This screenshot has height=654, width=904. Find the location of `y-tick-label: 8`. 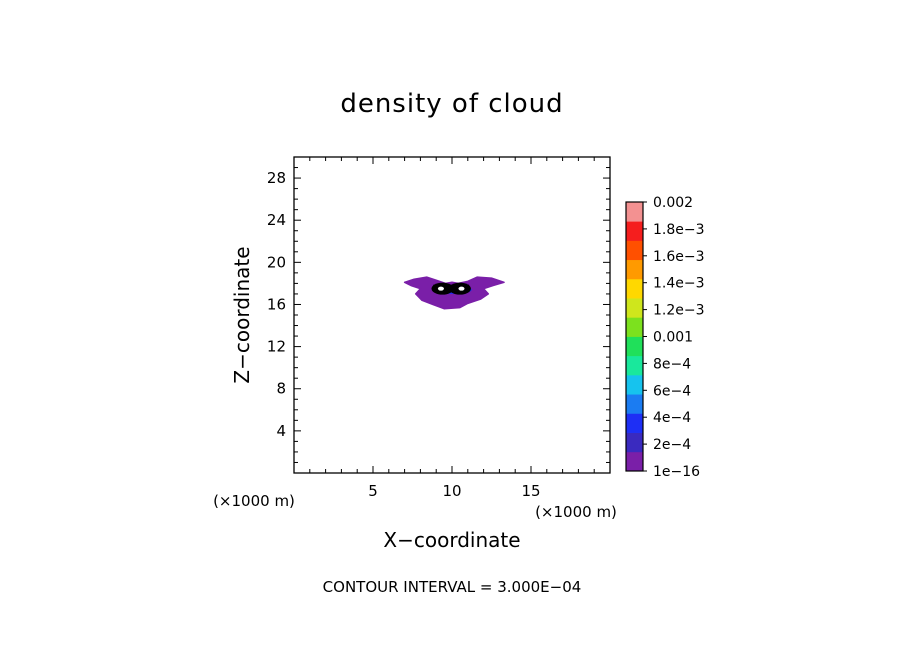

y-tick-label: 8 is located at coordinates (281, 389).